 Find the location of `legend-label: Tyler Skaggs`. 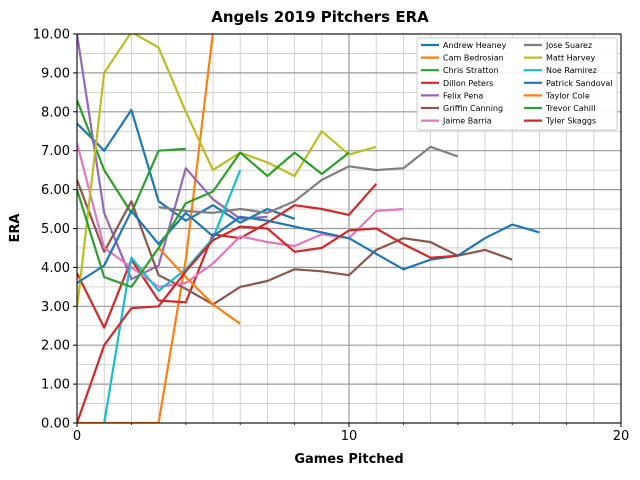

legend-label: Tyler Skaggs is located at coordinates (570, 121).